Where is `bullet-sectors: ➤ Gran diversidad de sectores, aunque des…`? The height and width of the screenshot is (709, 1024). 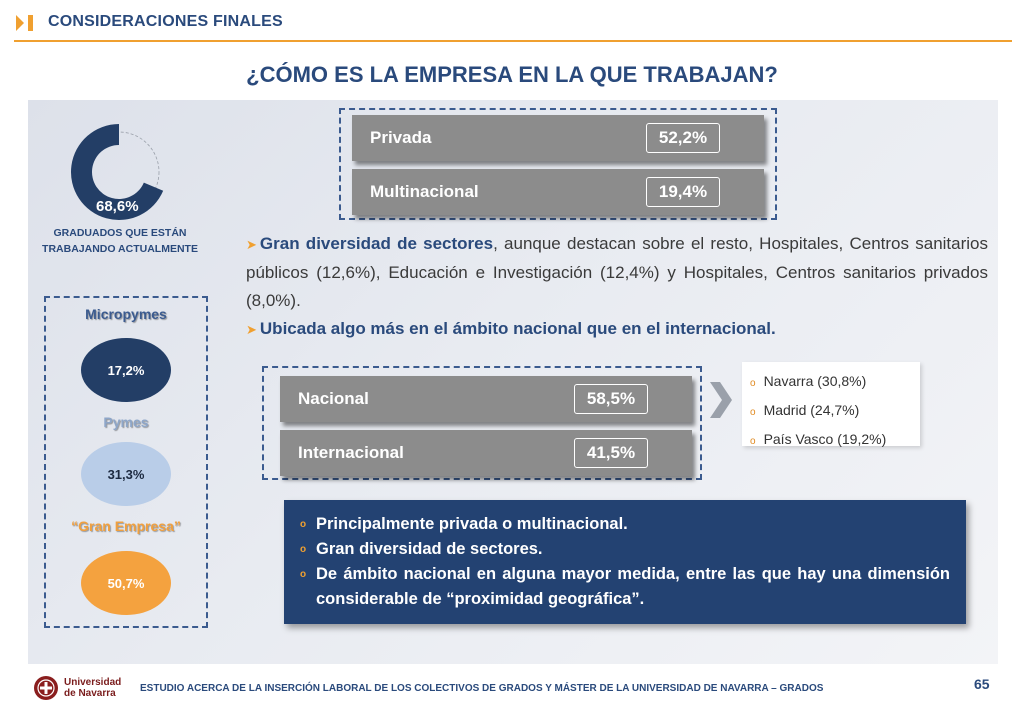
bullet-sectors: ➤ Gran diversidad de sectores, aunque des… is located at coordinates (617, 272).